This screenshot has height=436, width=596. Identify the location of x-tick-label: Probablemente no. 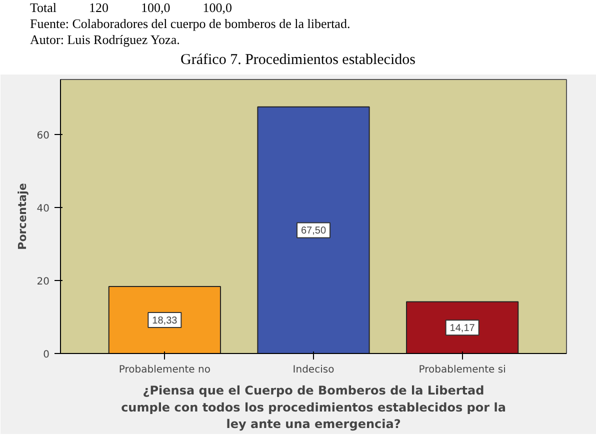
(164, 370).